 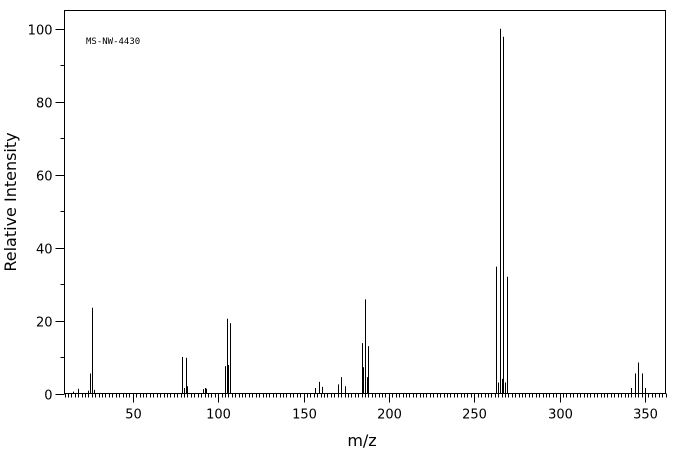 I want to click on y-tick-label: 80, so click(x=44, y=104).